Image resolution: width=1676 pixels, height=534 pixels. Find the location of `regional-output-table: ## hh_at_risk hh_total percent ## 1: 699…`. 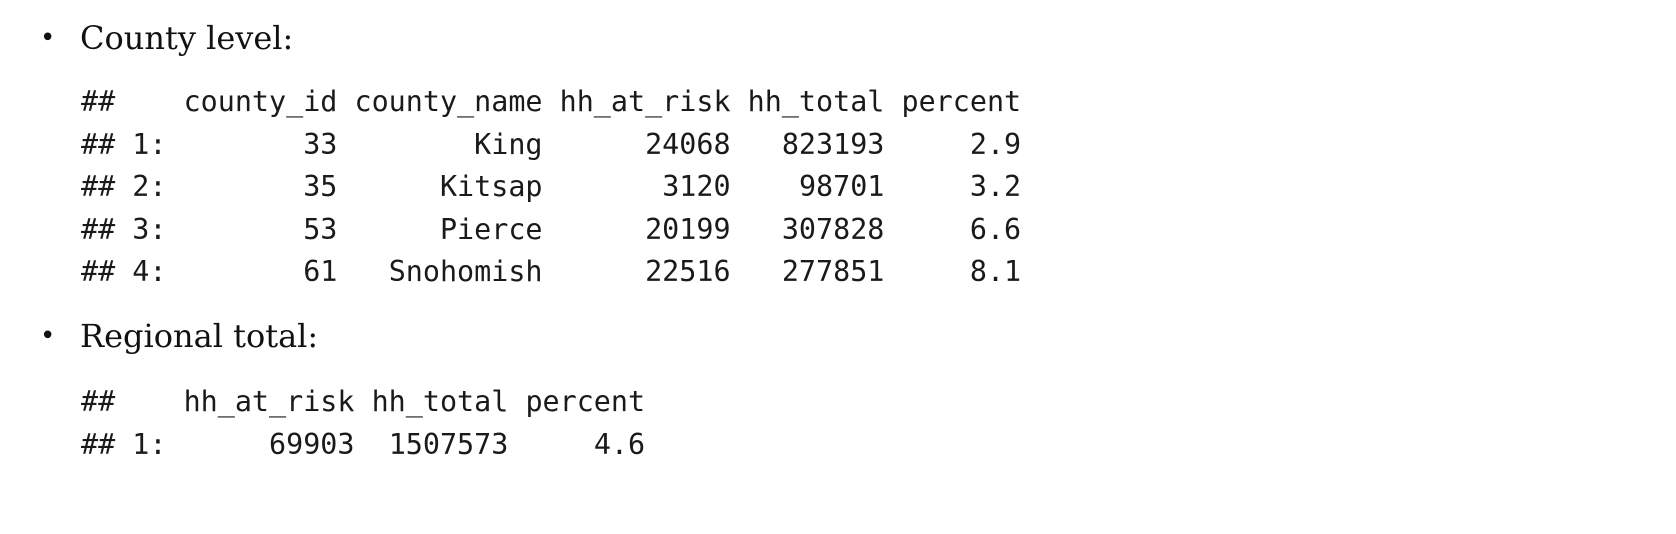

regional-output-table: ## hh_at_risk hh_total percent ## 1: 699… is located at coordinates (363, 423).